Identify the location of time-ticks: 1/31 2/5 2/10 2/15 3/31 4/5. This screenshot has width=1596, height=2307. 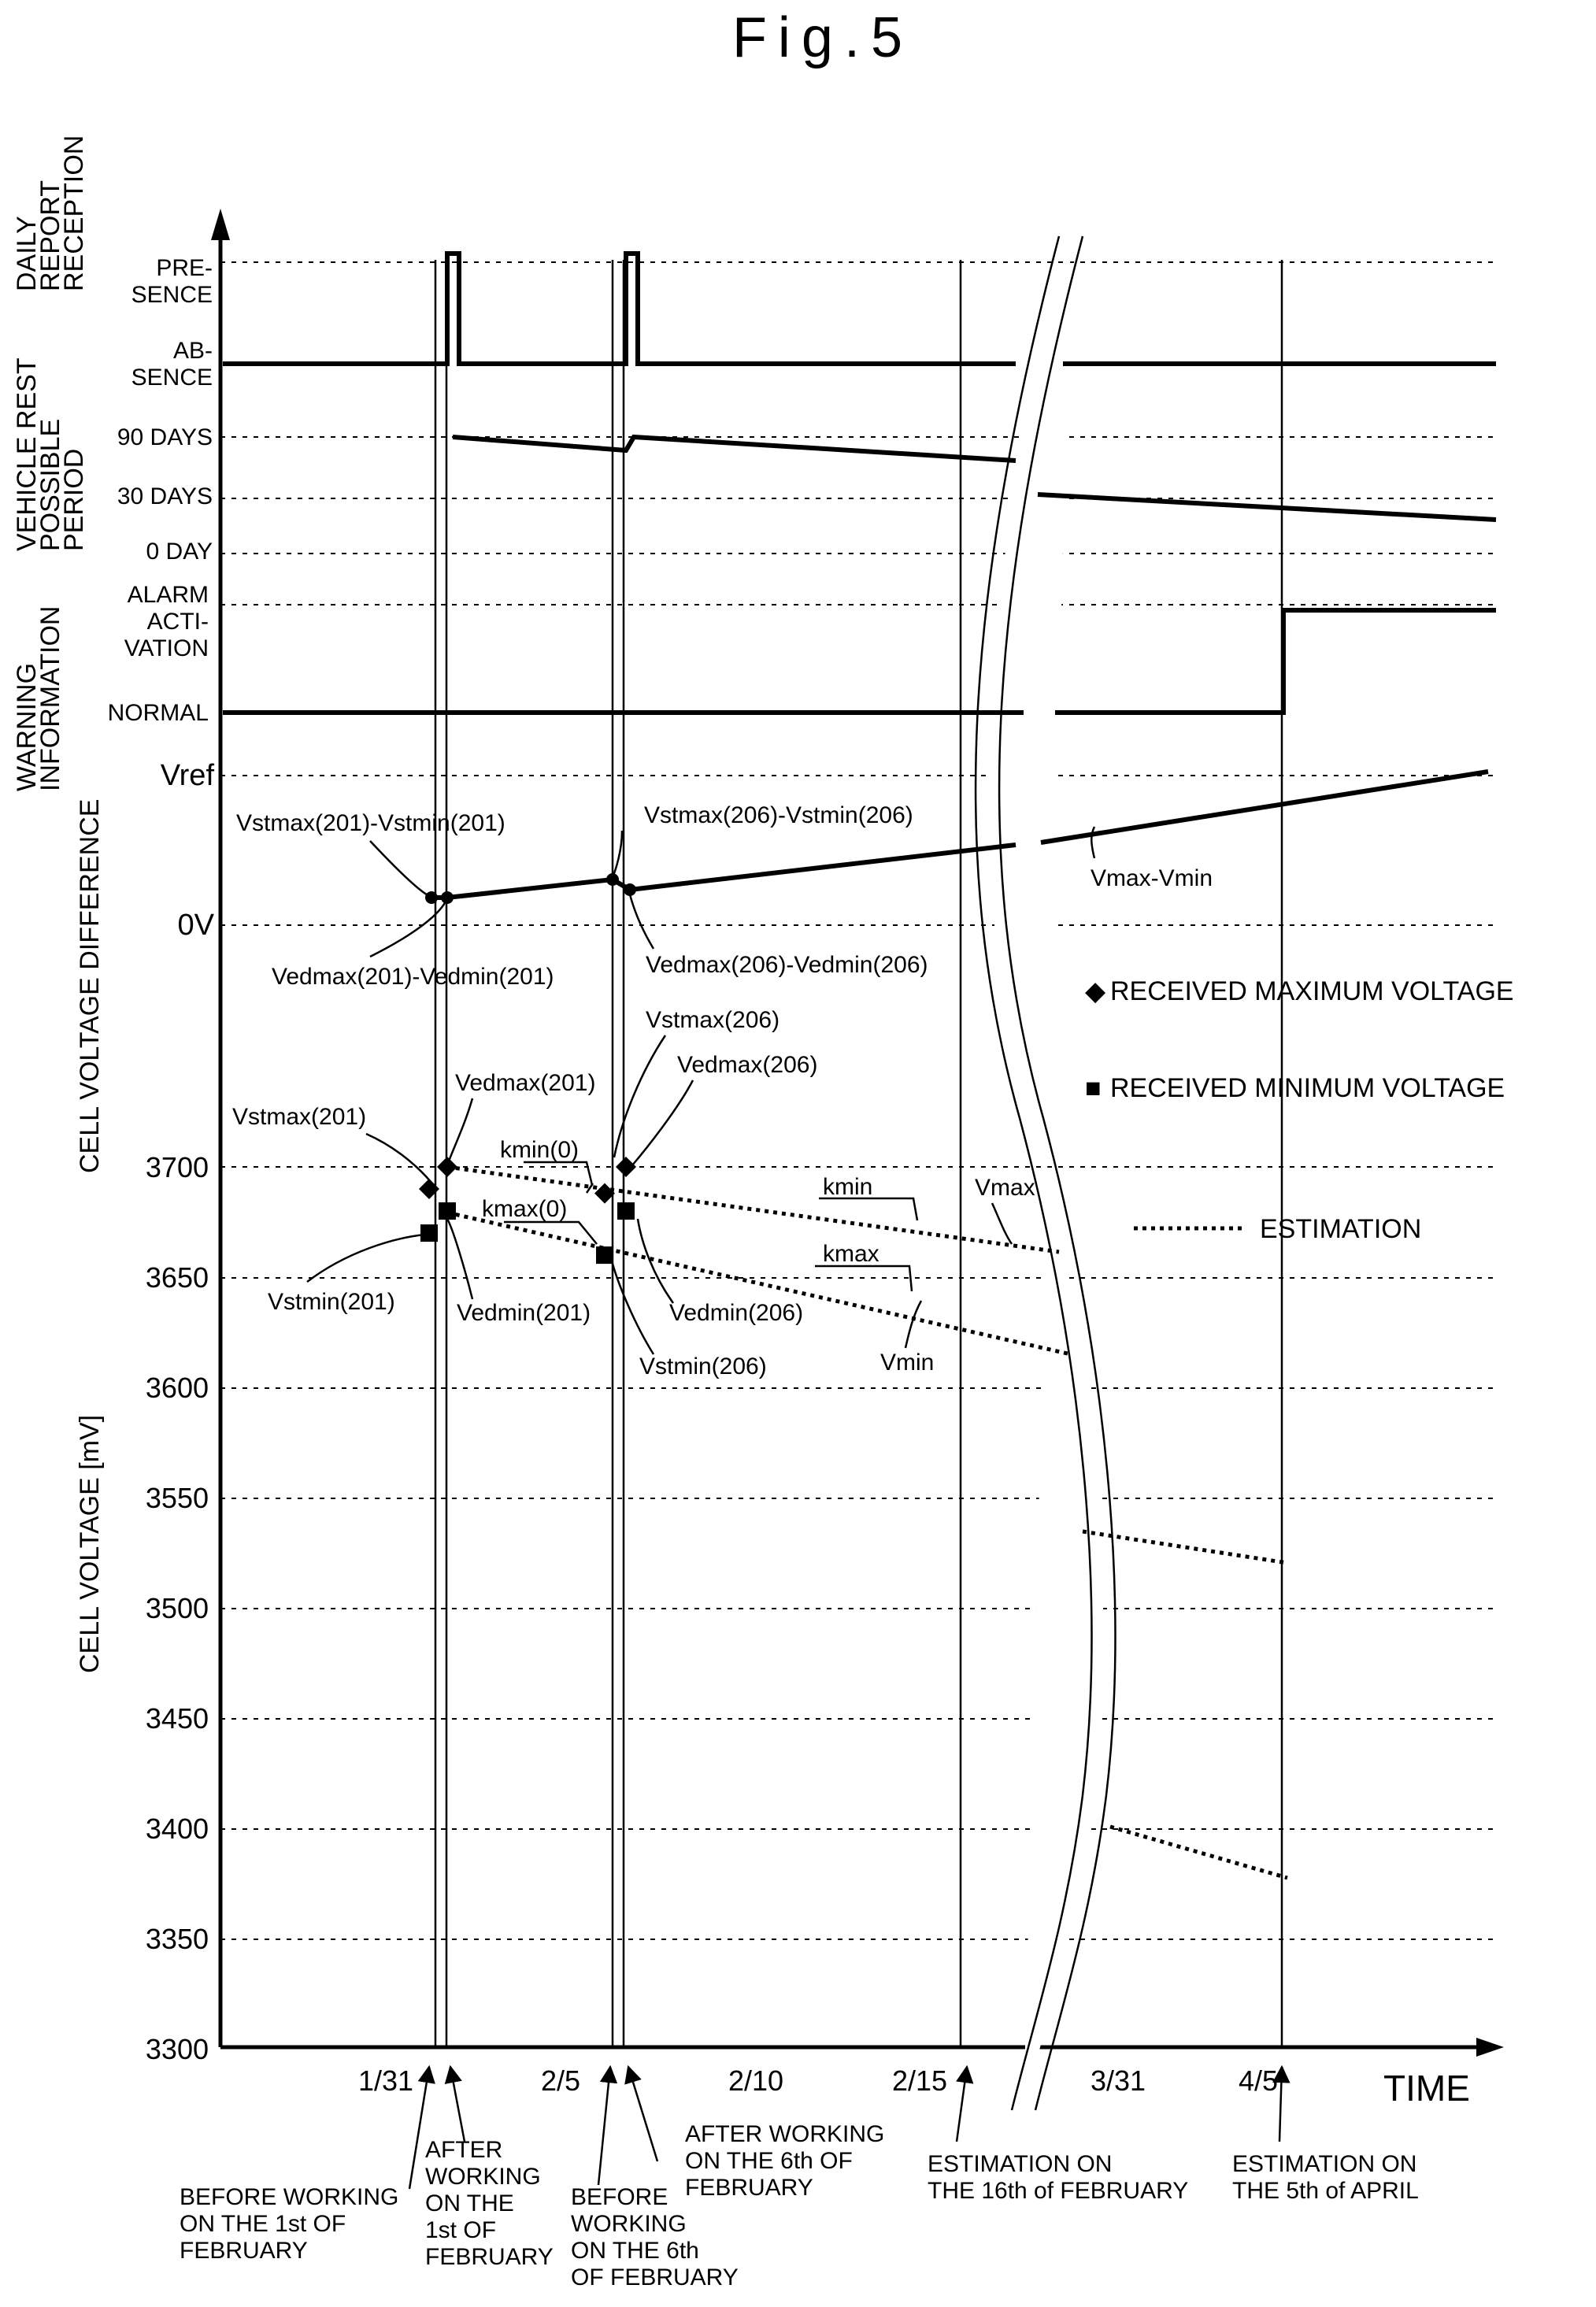
(818, 2080).